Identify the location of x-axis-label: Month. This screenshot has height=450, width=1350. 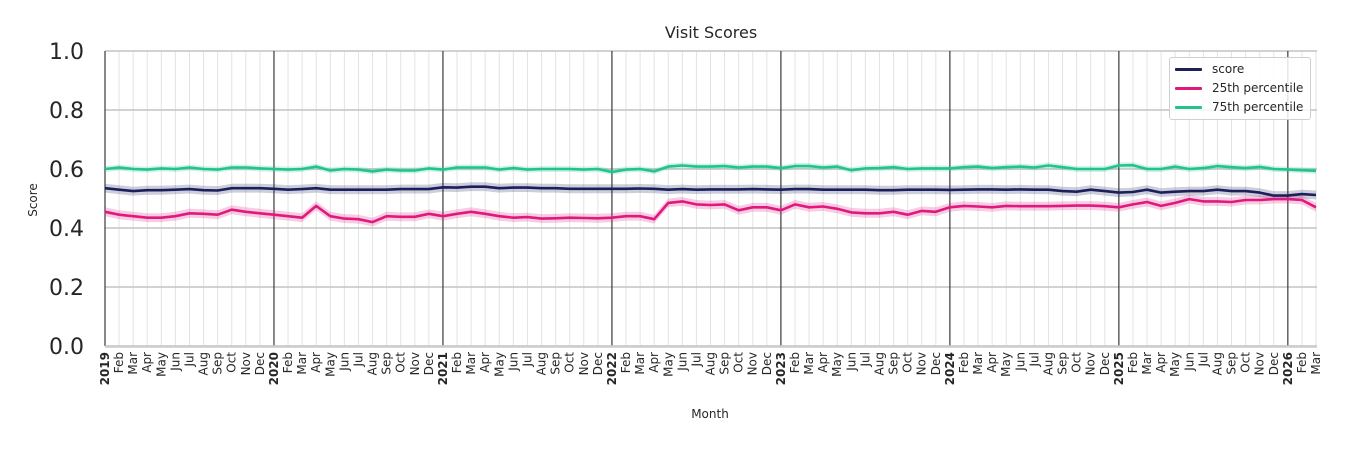
(710, 414).